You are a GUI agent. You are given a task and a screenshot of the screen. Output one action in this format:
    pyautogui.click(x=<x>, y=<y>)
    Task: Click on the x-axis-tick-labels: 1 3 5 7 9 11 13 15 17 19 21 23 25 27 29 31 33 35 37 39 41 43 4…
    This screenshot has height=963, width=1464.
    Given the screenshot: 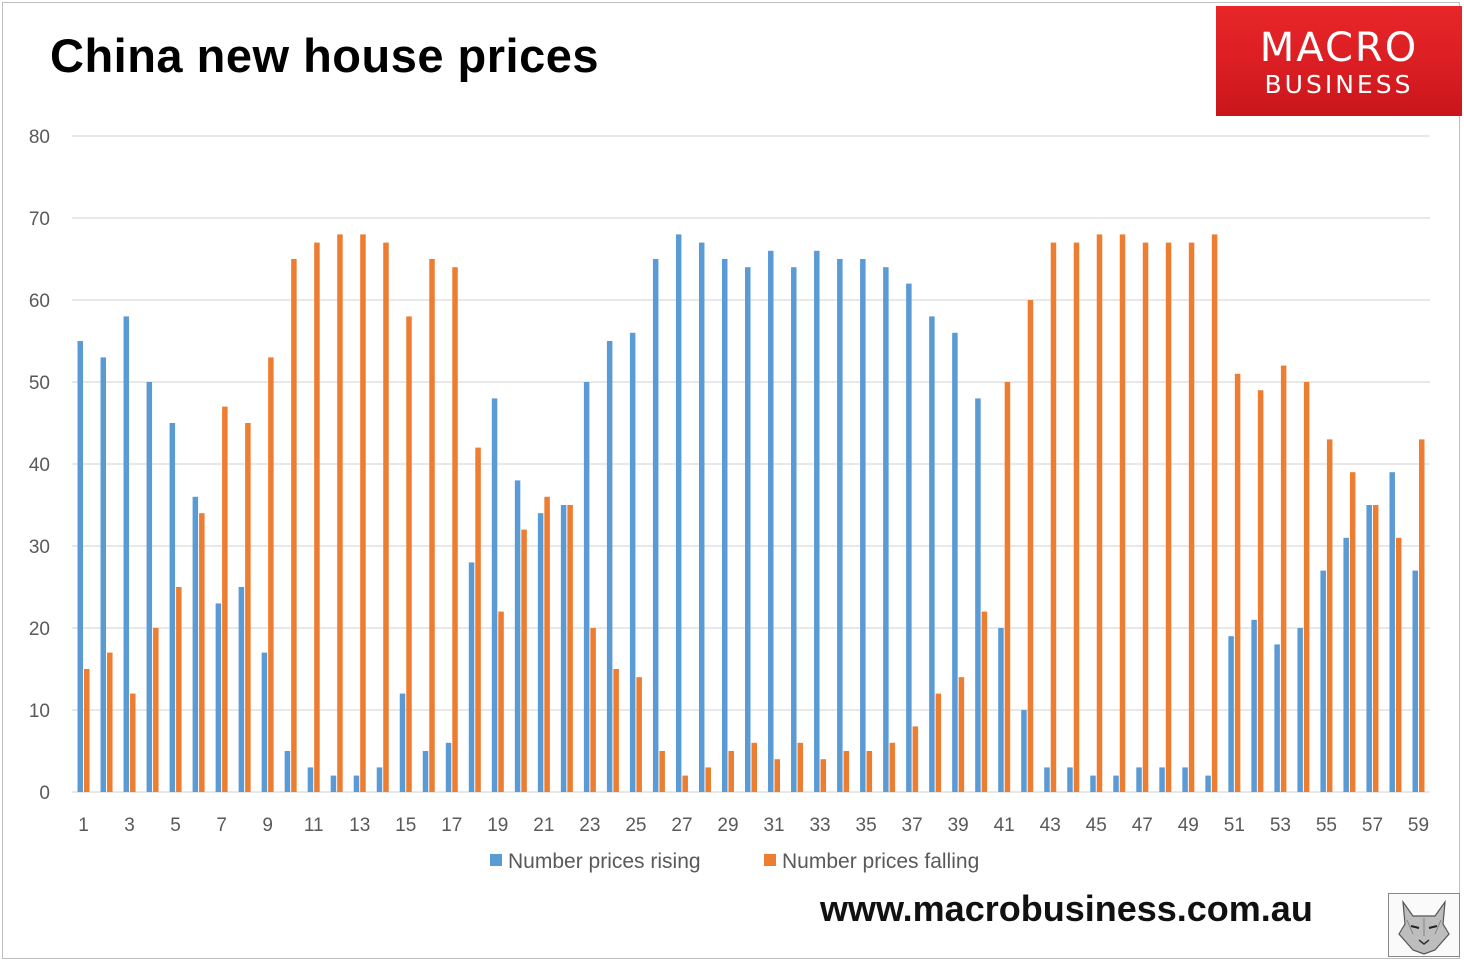 What is the action you would take?
    pyautogui.click(x=753, y=825)
    